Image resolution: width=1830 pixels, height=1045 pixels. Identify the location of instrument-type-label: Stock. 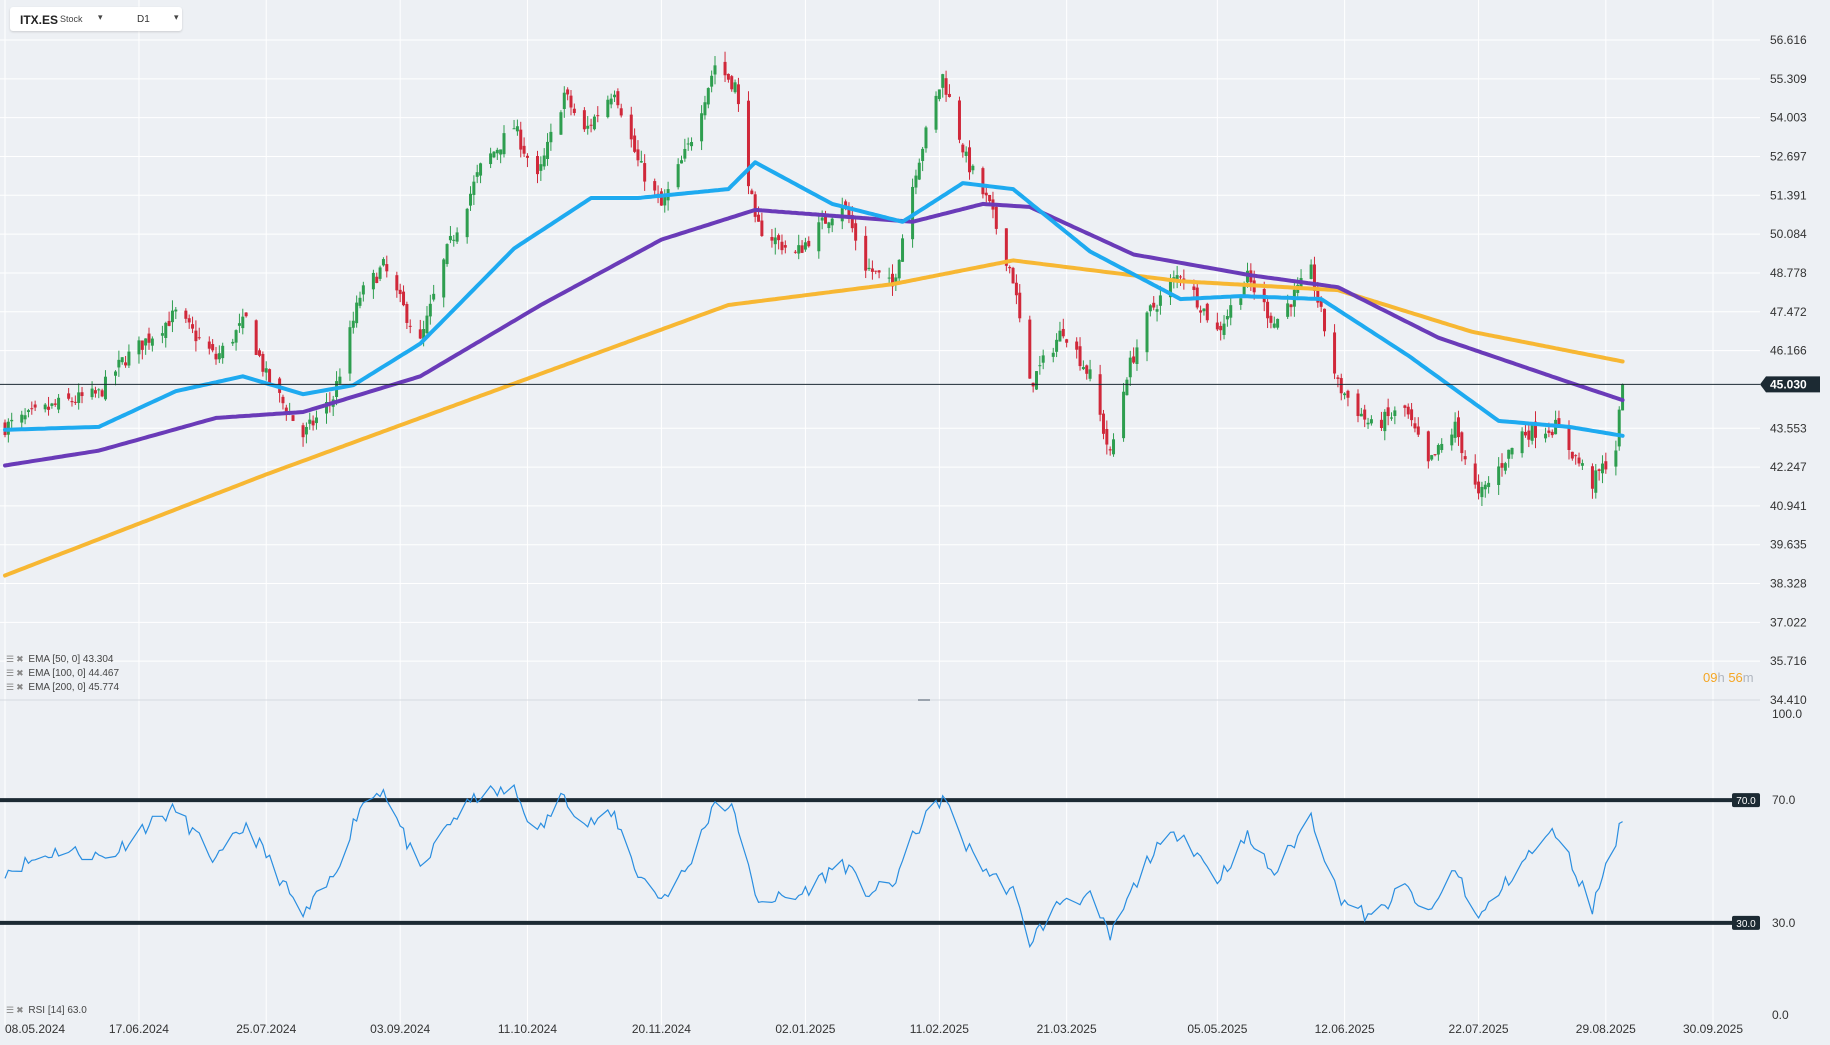
(71, 19).